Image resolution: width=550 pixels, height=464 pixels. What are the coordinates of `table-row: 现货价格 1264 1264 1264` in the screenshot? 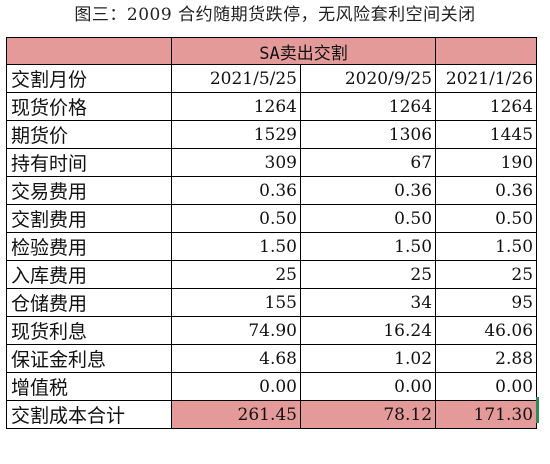 It's located at (272, 106).